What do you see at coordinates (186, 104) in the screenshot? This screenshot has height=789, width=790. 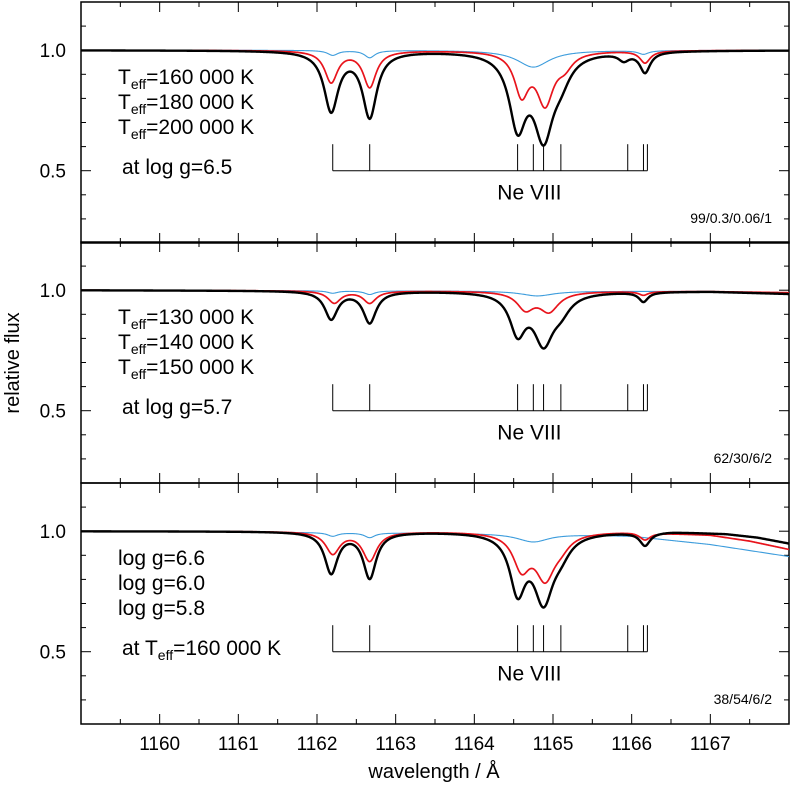 I see `legend-entry: Teff=180 000 K` at bounding box center [186, 104].